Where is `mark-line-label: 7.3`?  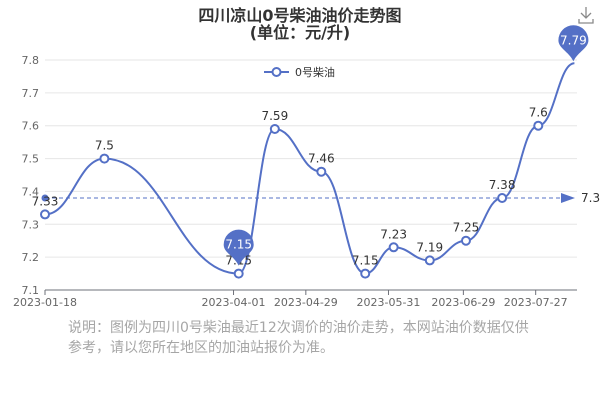 mark-line-label: 7.3 is located at coordinates (590, 198).